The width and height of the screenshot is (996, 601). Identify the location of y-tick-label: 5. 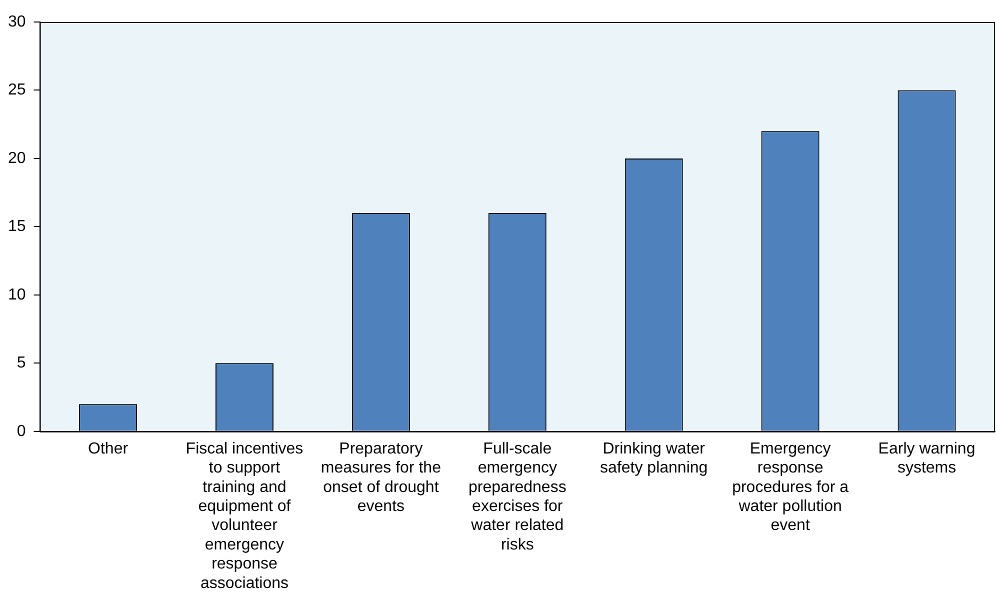
(21, 363).